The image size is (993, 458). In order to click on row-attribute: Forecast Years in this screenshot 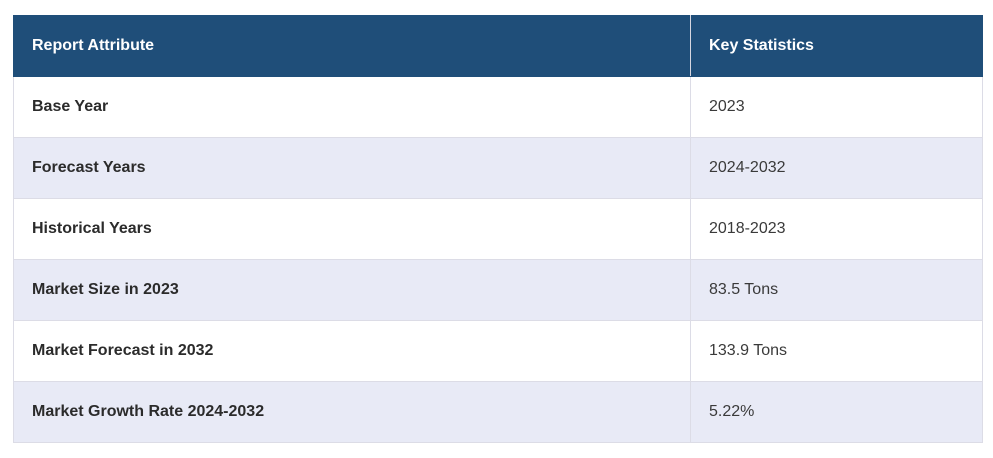, I will do `click(352, 168)`.